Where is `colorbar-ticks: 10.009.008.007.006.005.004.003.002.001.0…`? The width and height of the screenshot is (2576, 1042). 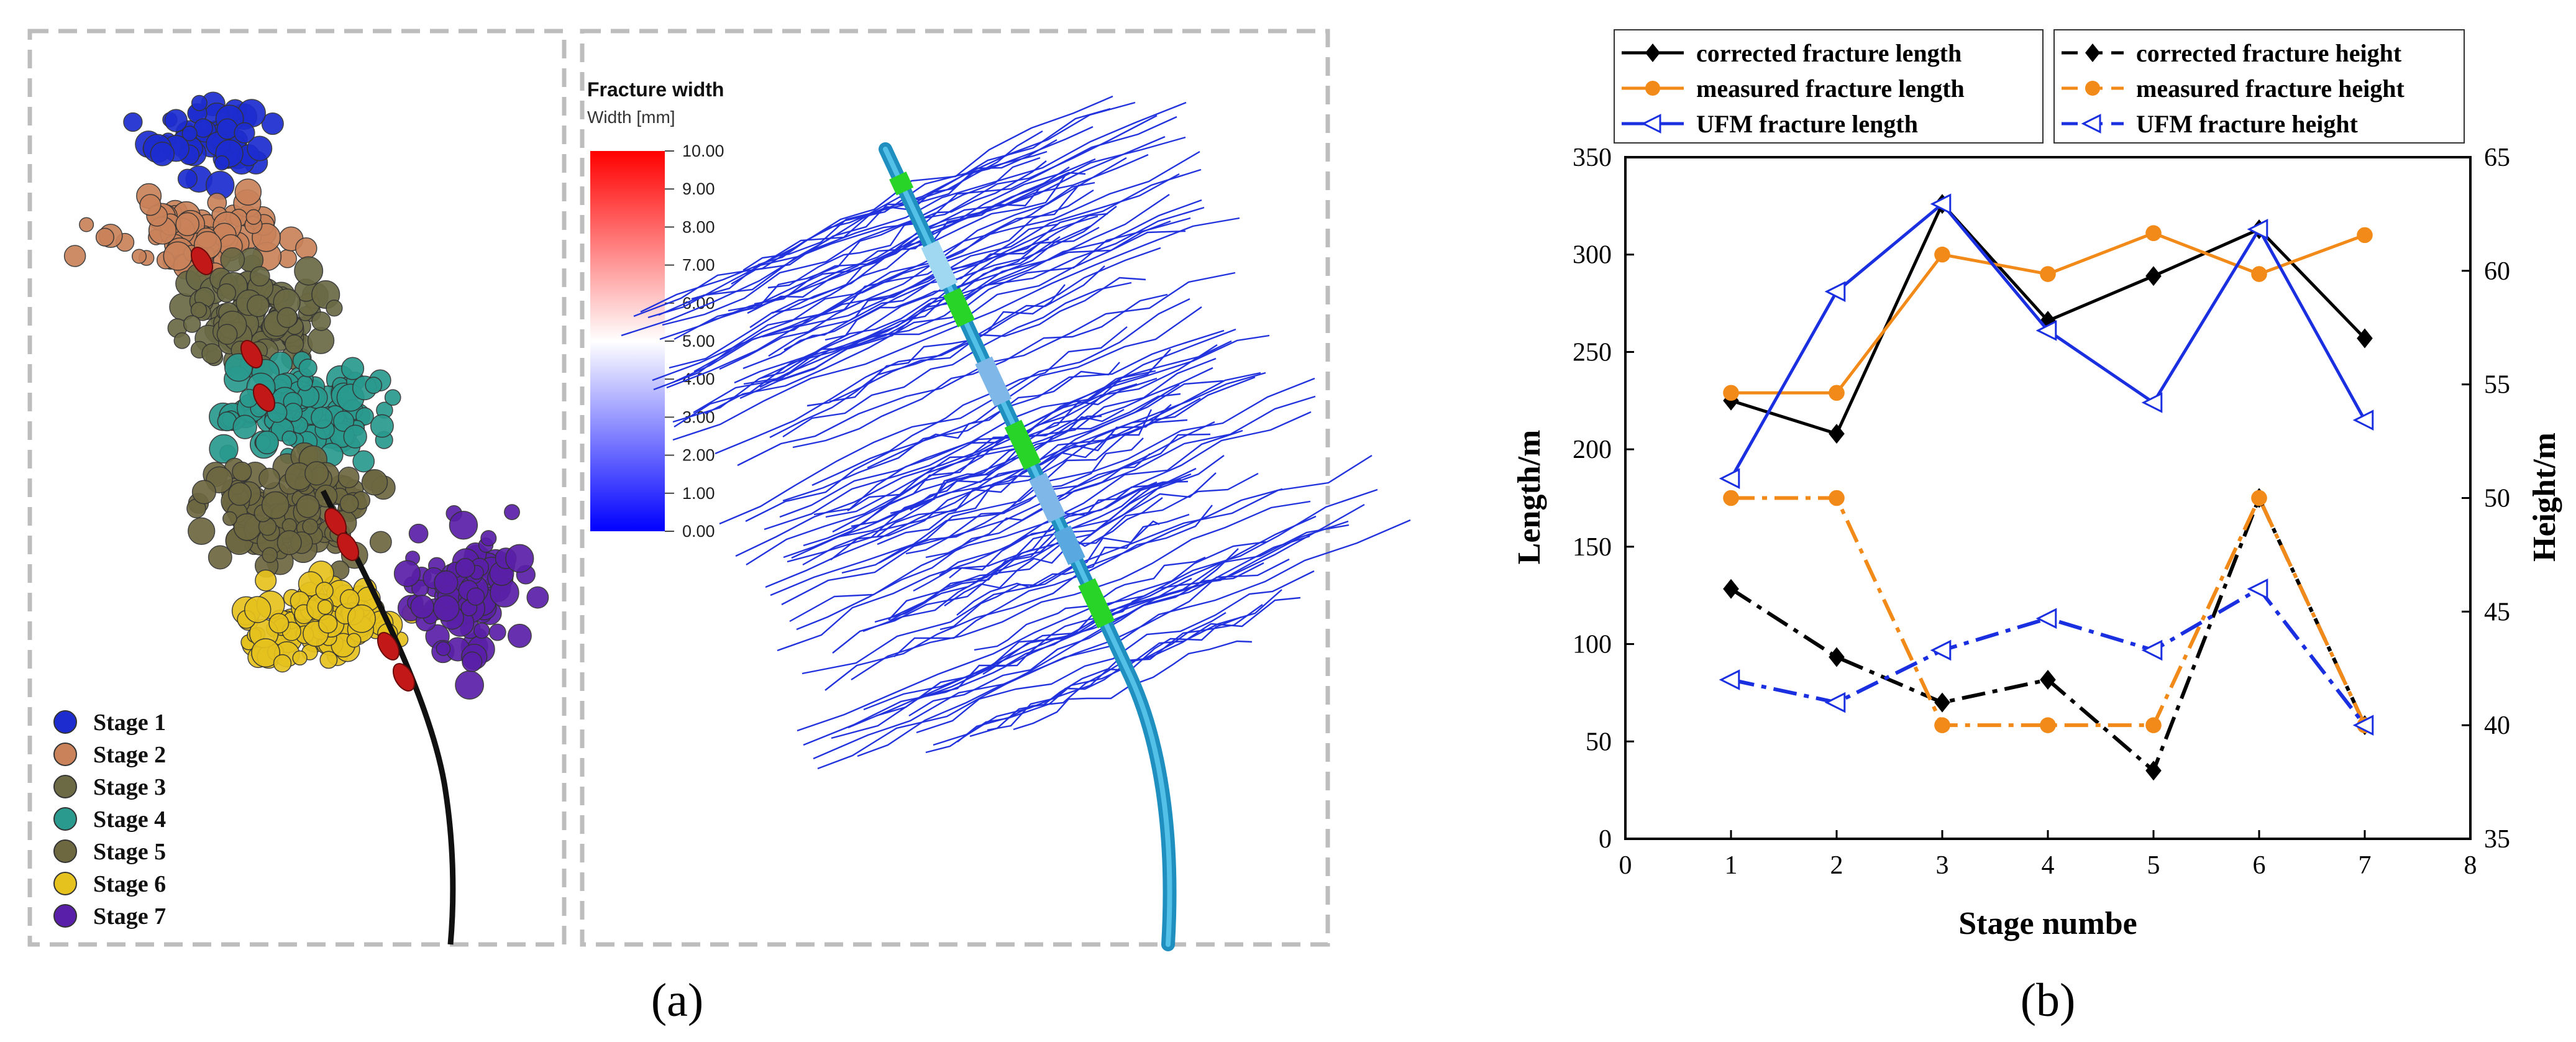
colorbar-ticks: 10.009.008.007.006.005.004.003.002.001.0… is located at coordinates (694, 341).